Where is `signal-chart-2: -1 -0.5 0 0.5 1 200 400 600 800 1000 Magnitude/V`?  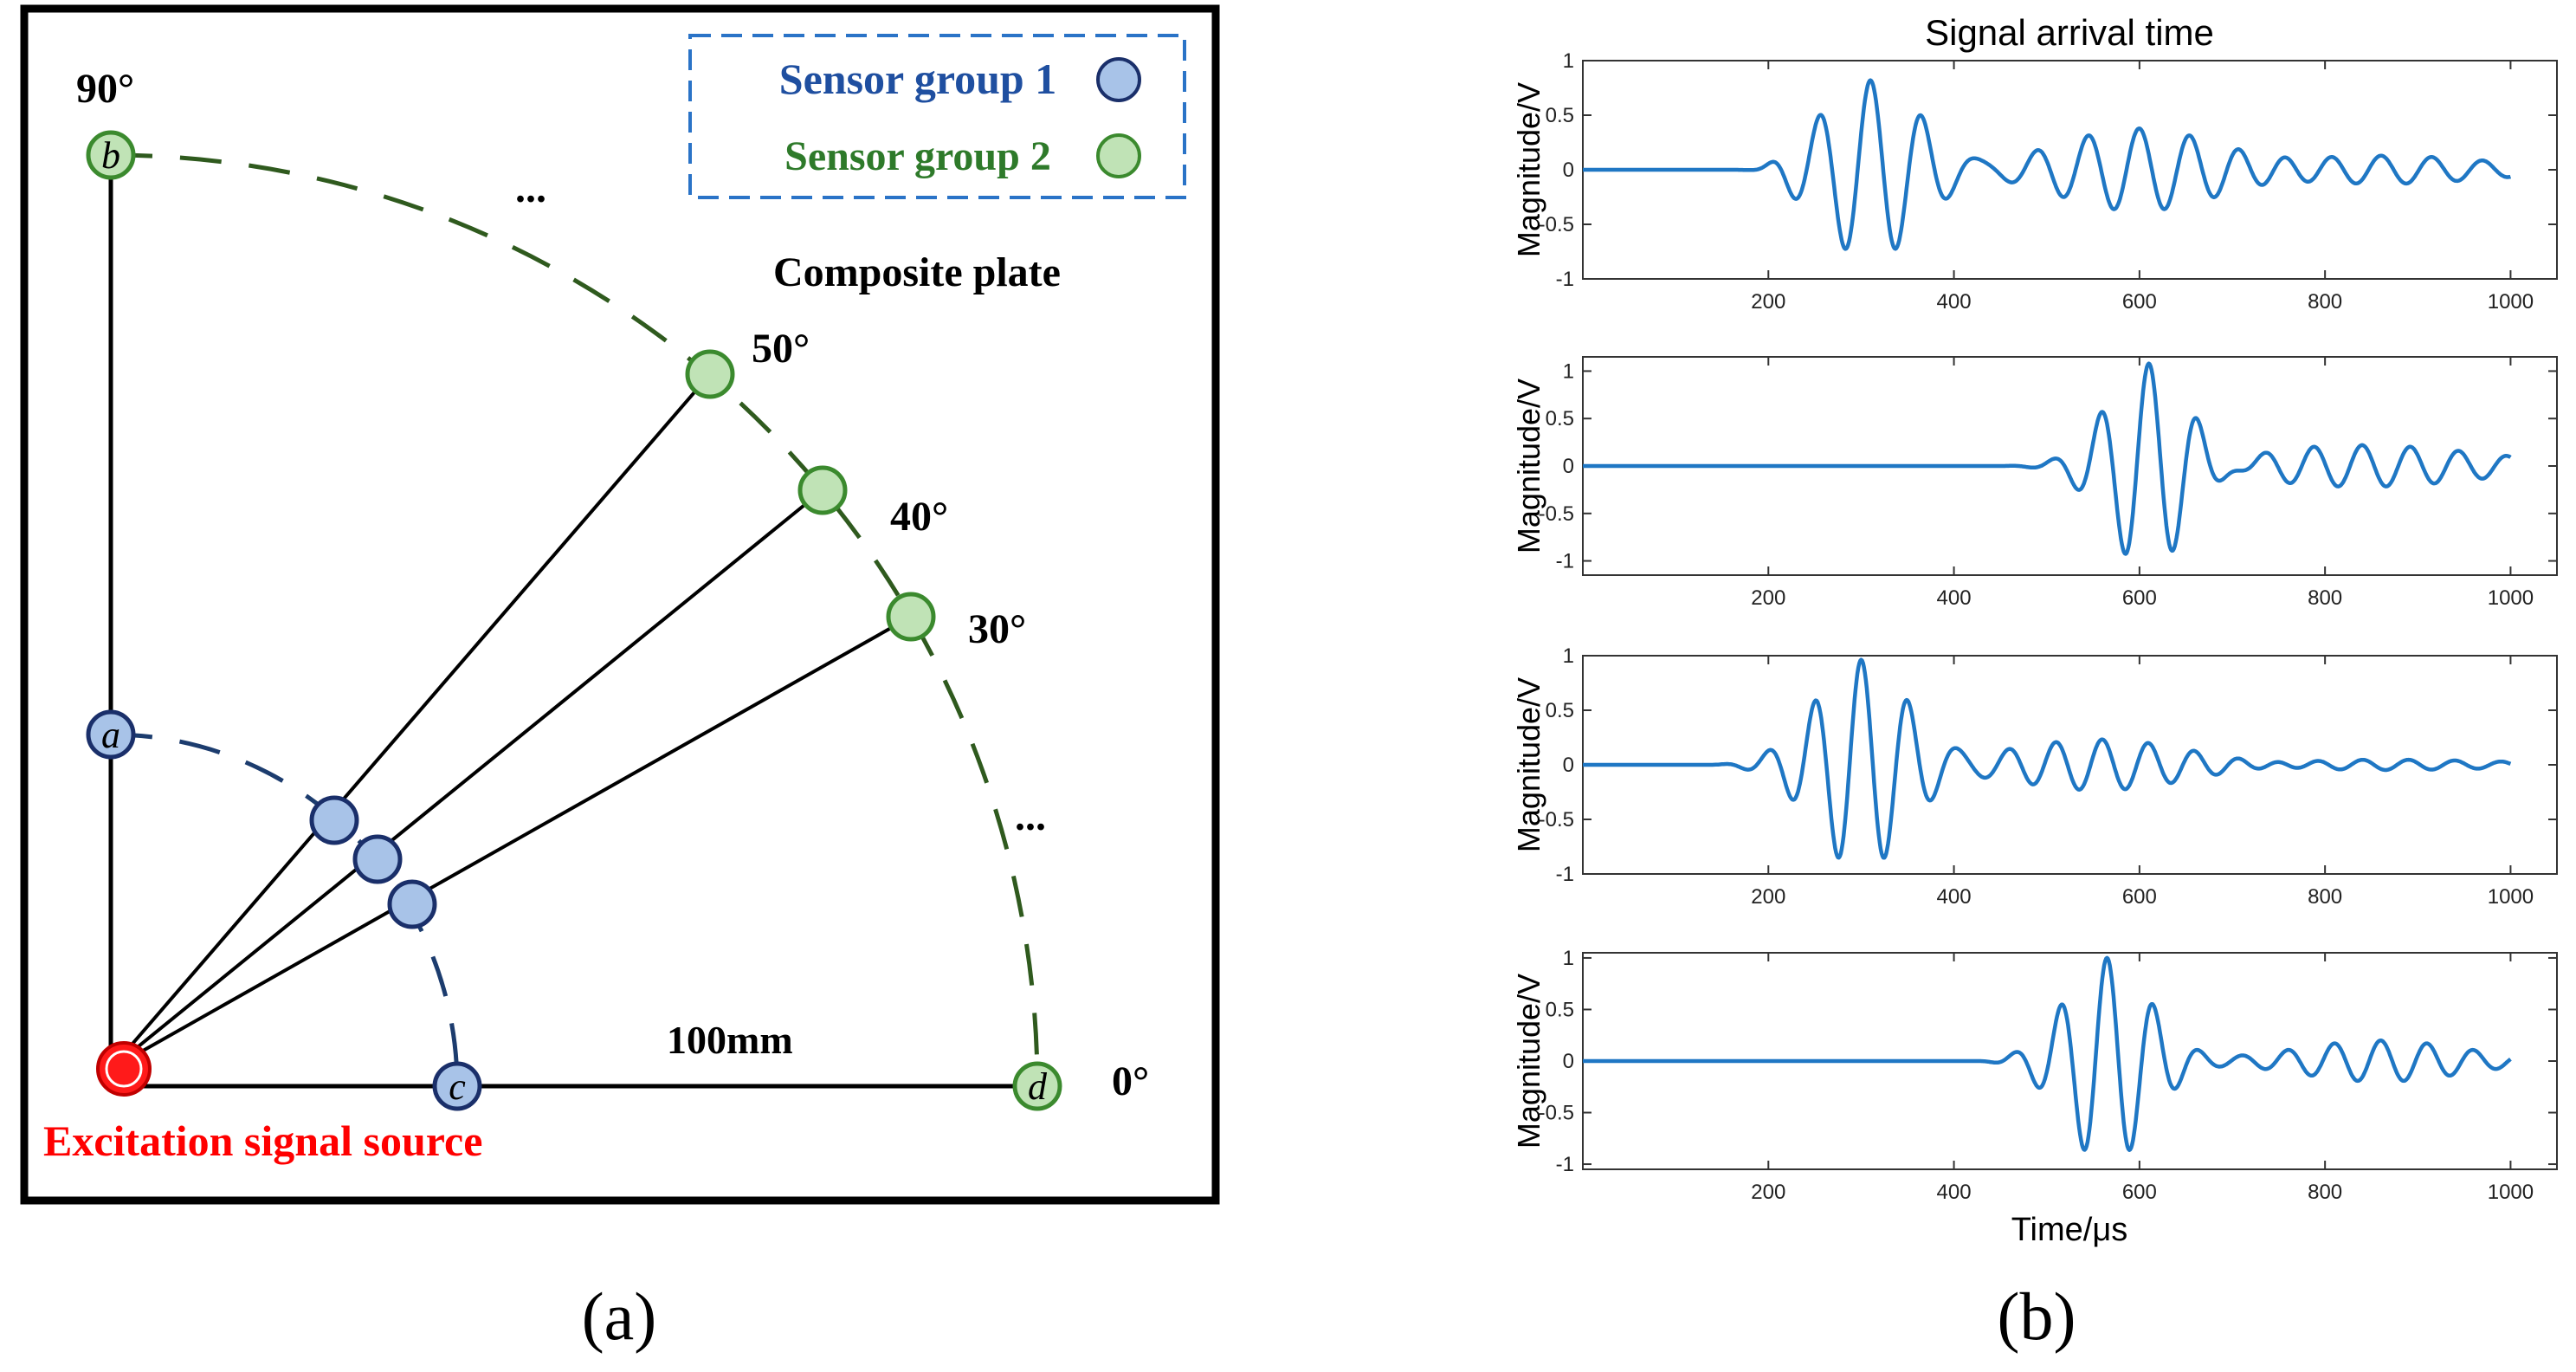 signal-chart-2: -1 -0.5 0 0.5 1 200 400 600 800 1000 Magnitude/V is located at coordinates (2035, 483).